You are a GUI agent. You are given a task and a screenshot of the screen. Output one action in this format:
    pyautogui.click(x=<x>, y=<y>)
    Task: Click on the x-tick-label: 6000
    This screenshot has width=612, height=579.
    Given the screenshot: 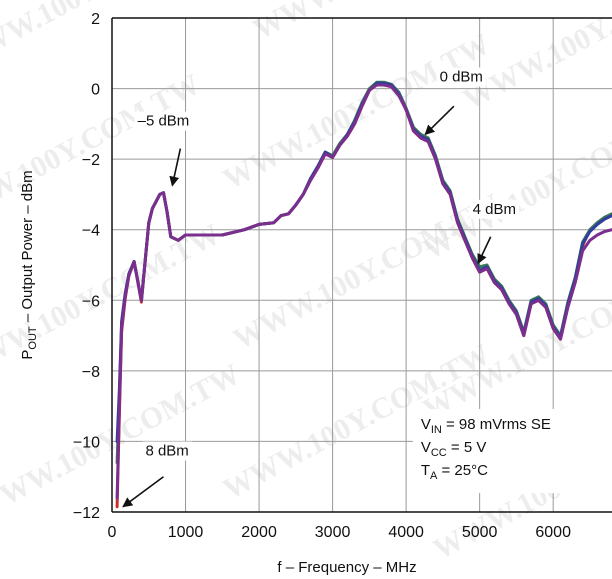 What is the action you would take?
    pyautogui.click(x=553, y=532)
    